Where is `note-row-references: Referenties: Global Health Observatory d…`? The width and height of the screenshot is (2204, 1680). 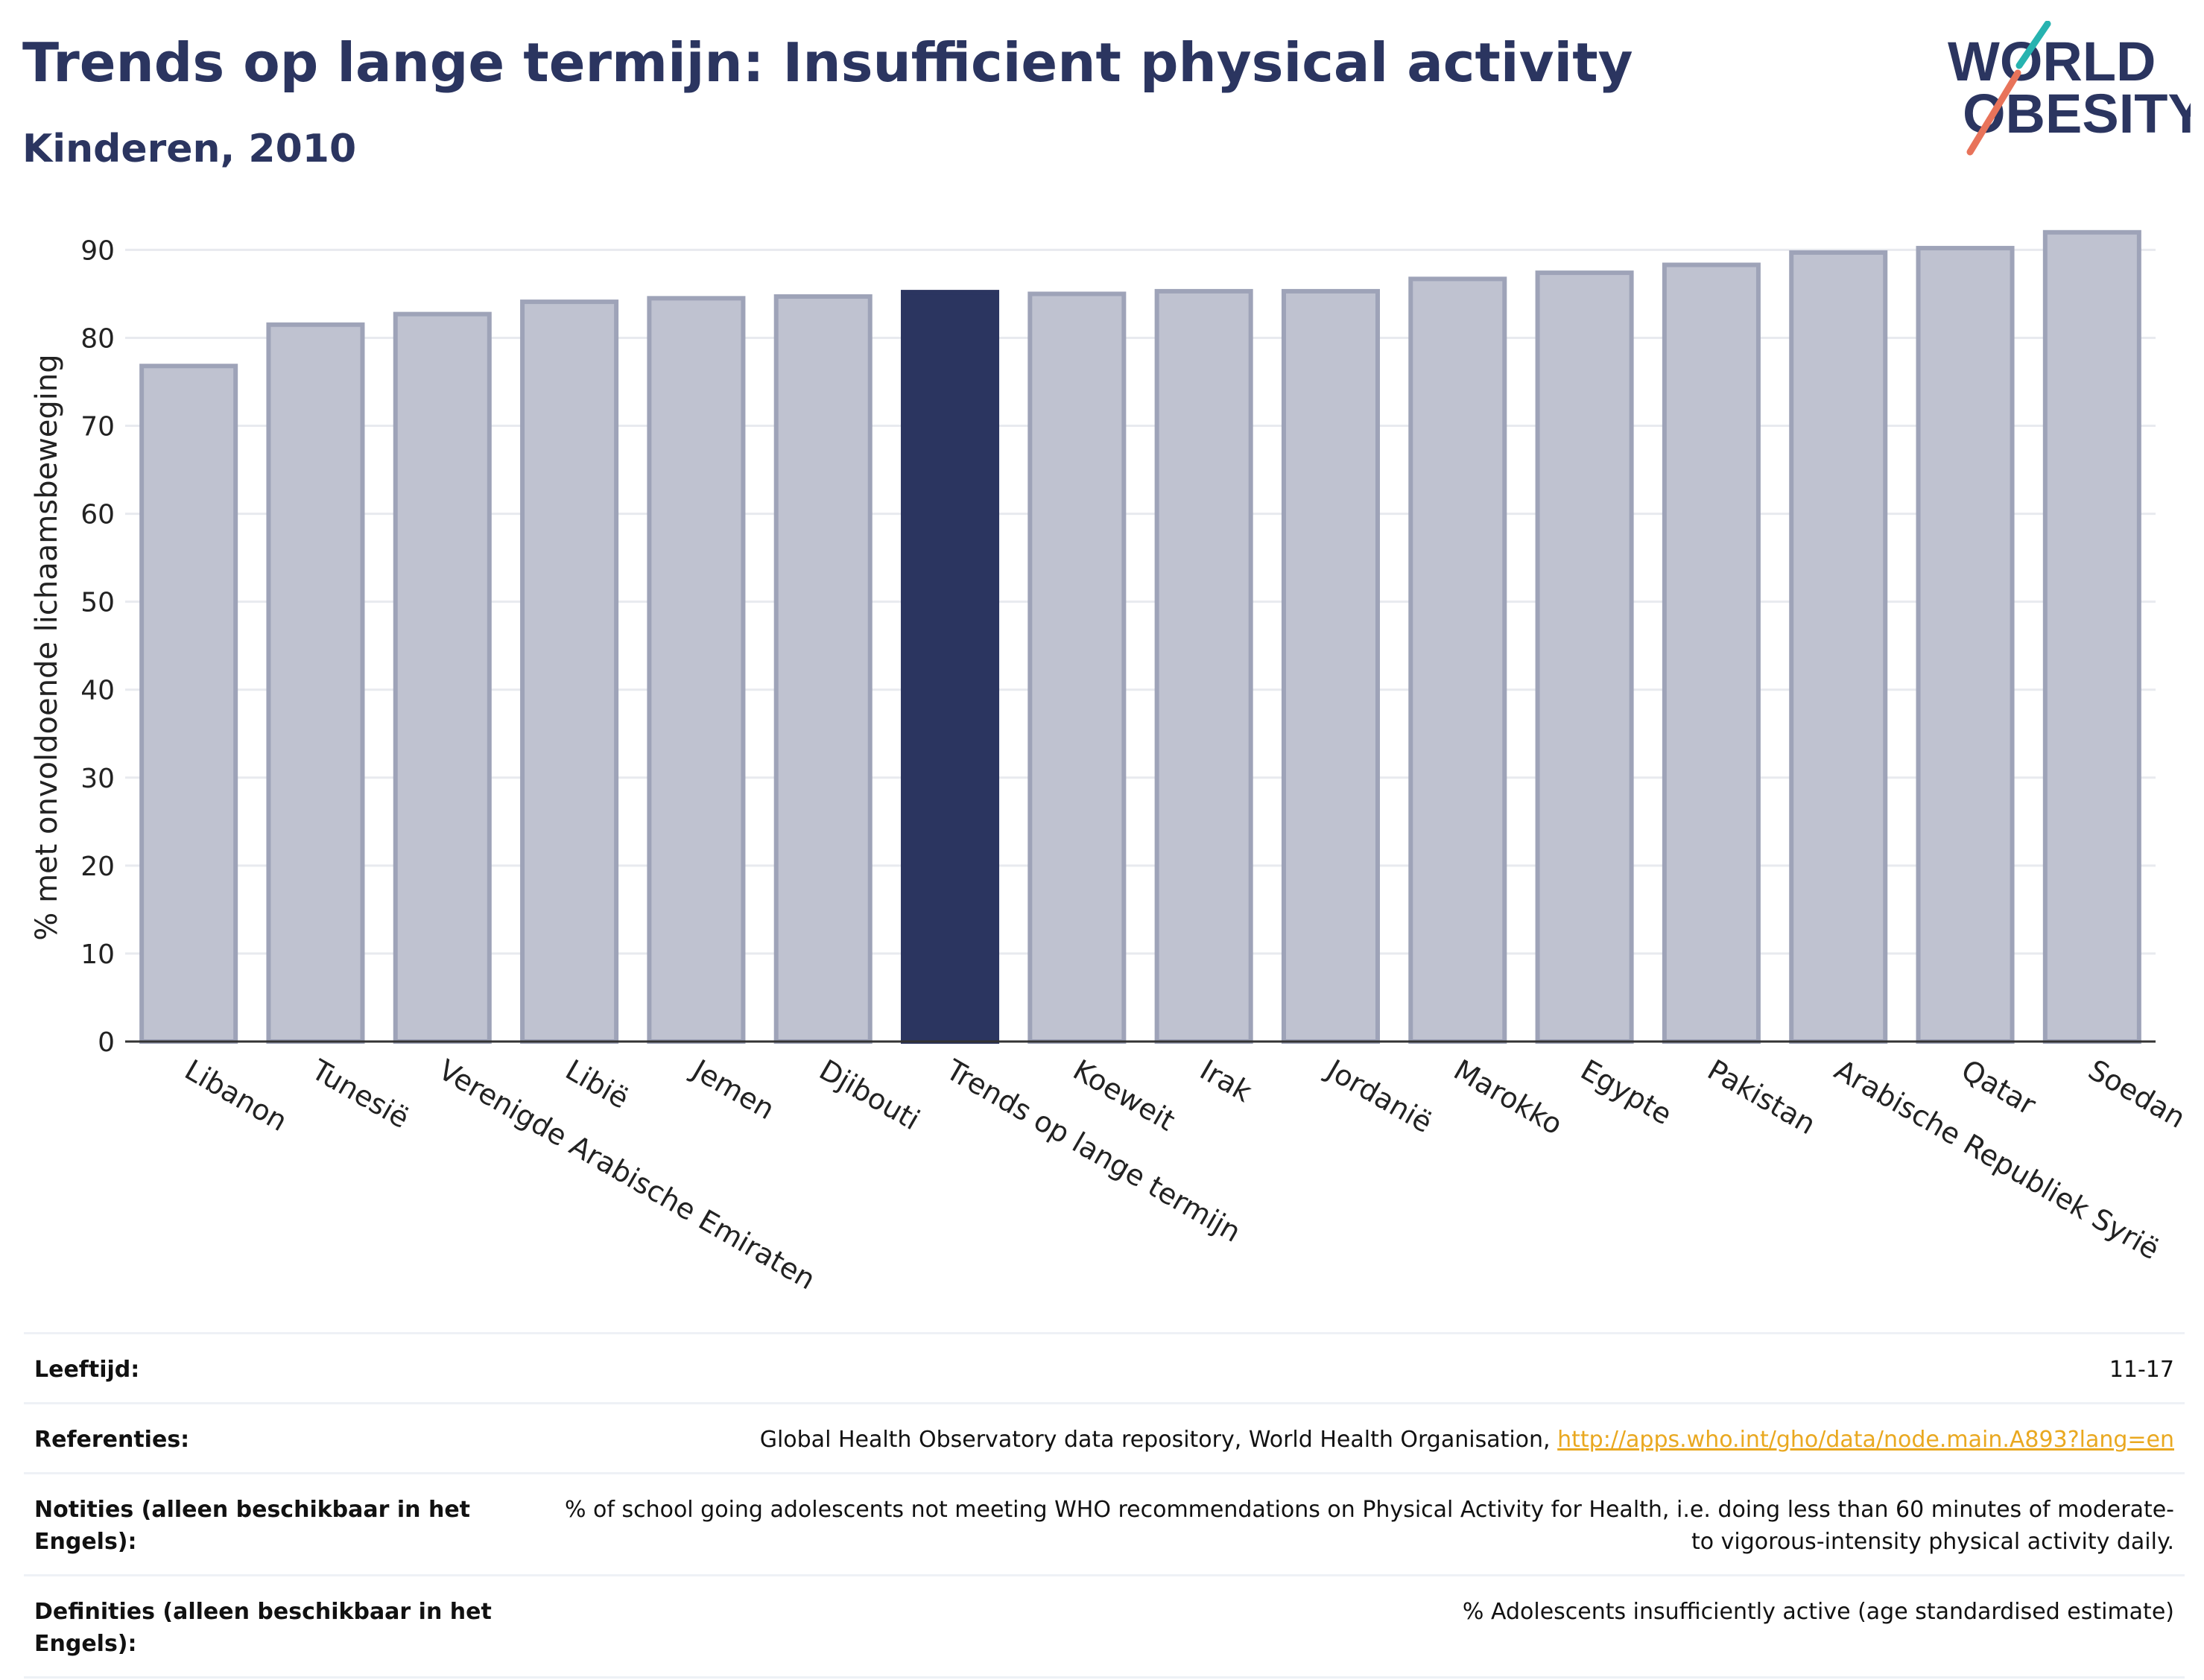 note-row-references: Referenties: Global Health Observatory d… is located at coordinates (1104, 1439).